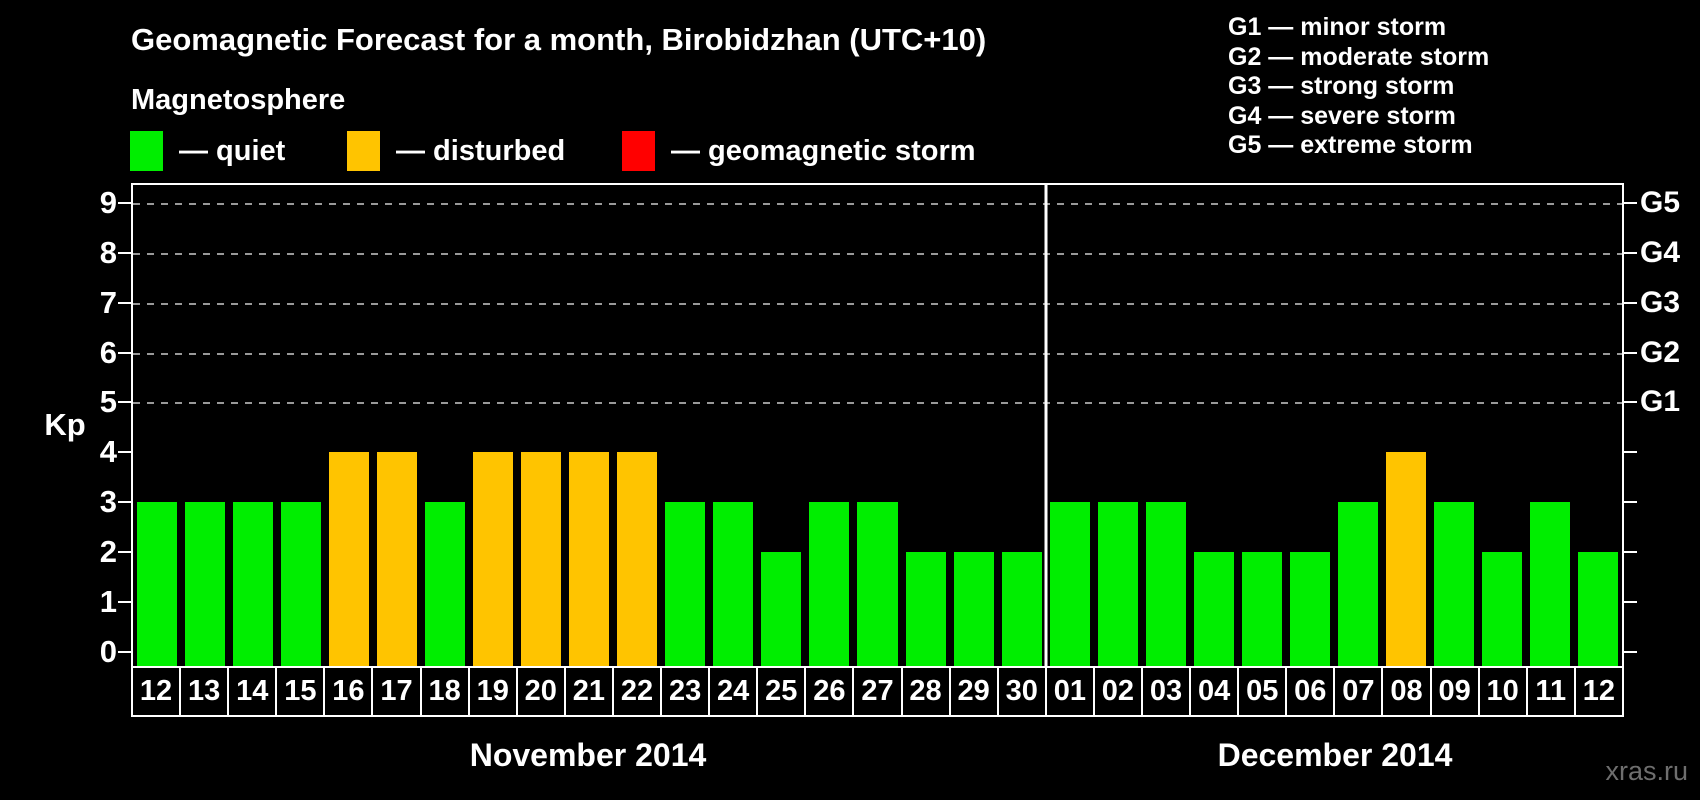  I want to click on storm-scale-g2: G2 — moderate storm, so click(1359, 56).